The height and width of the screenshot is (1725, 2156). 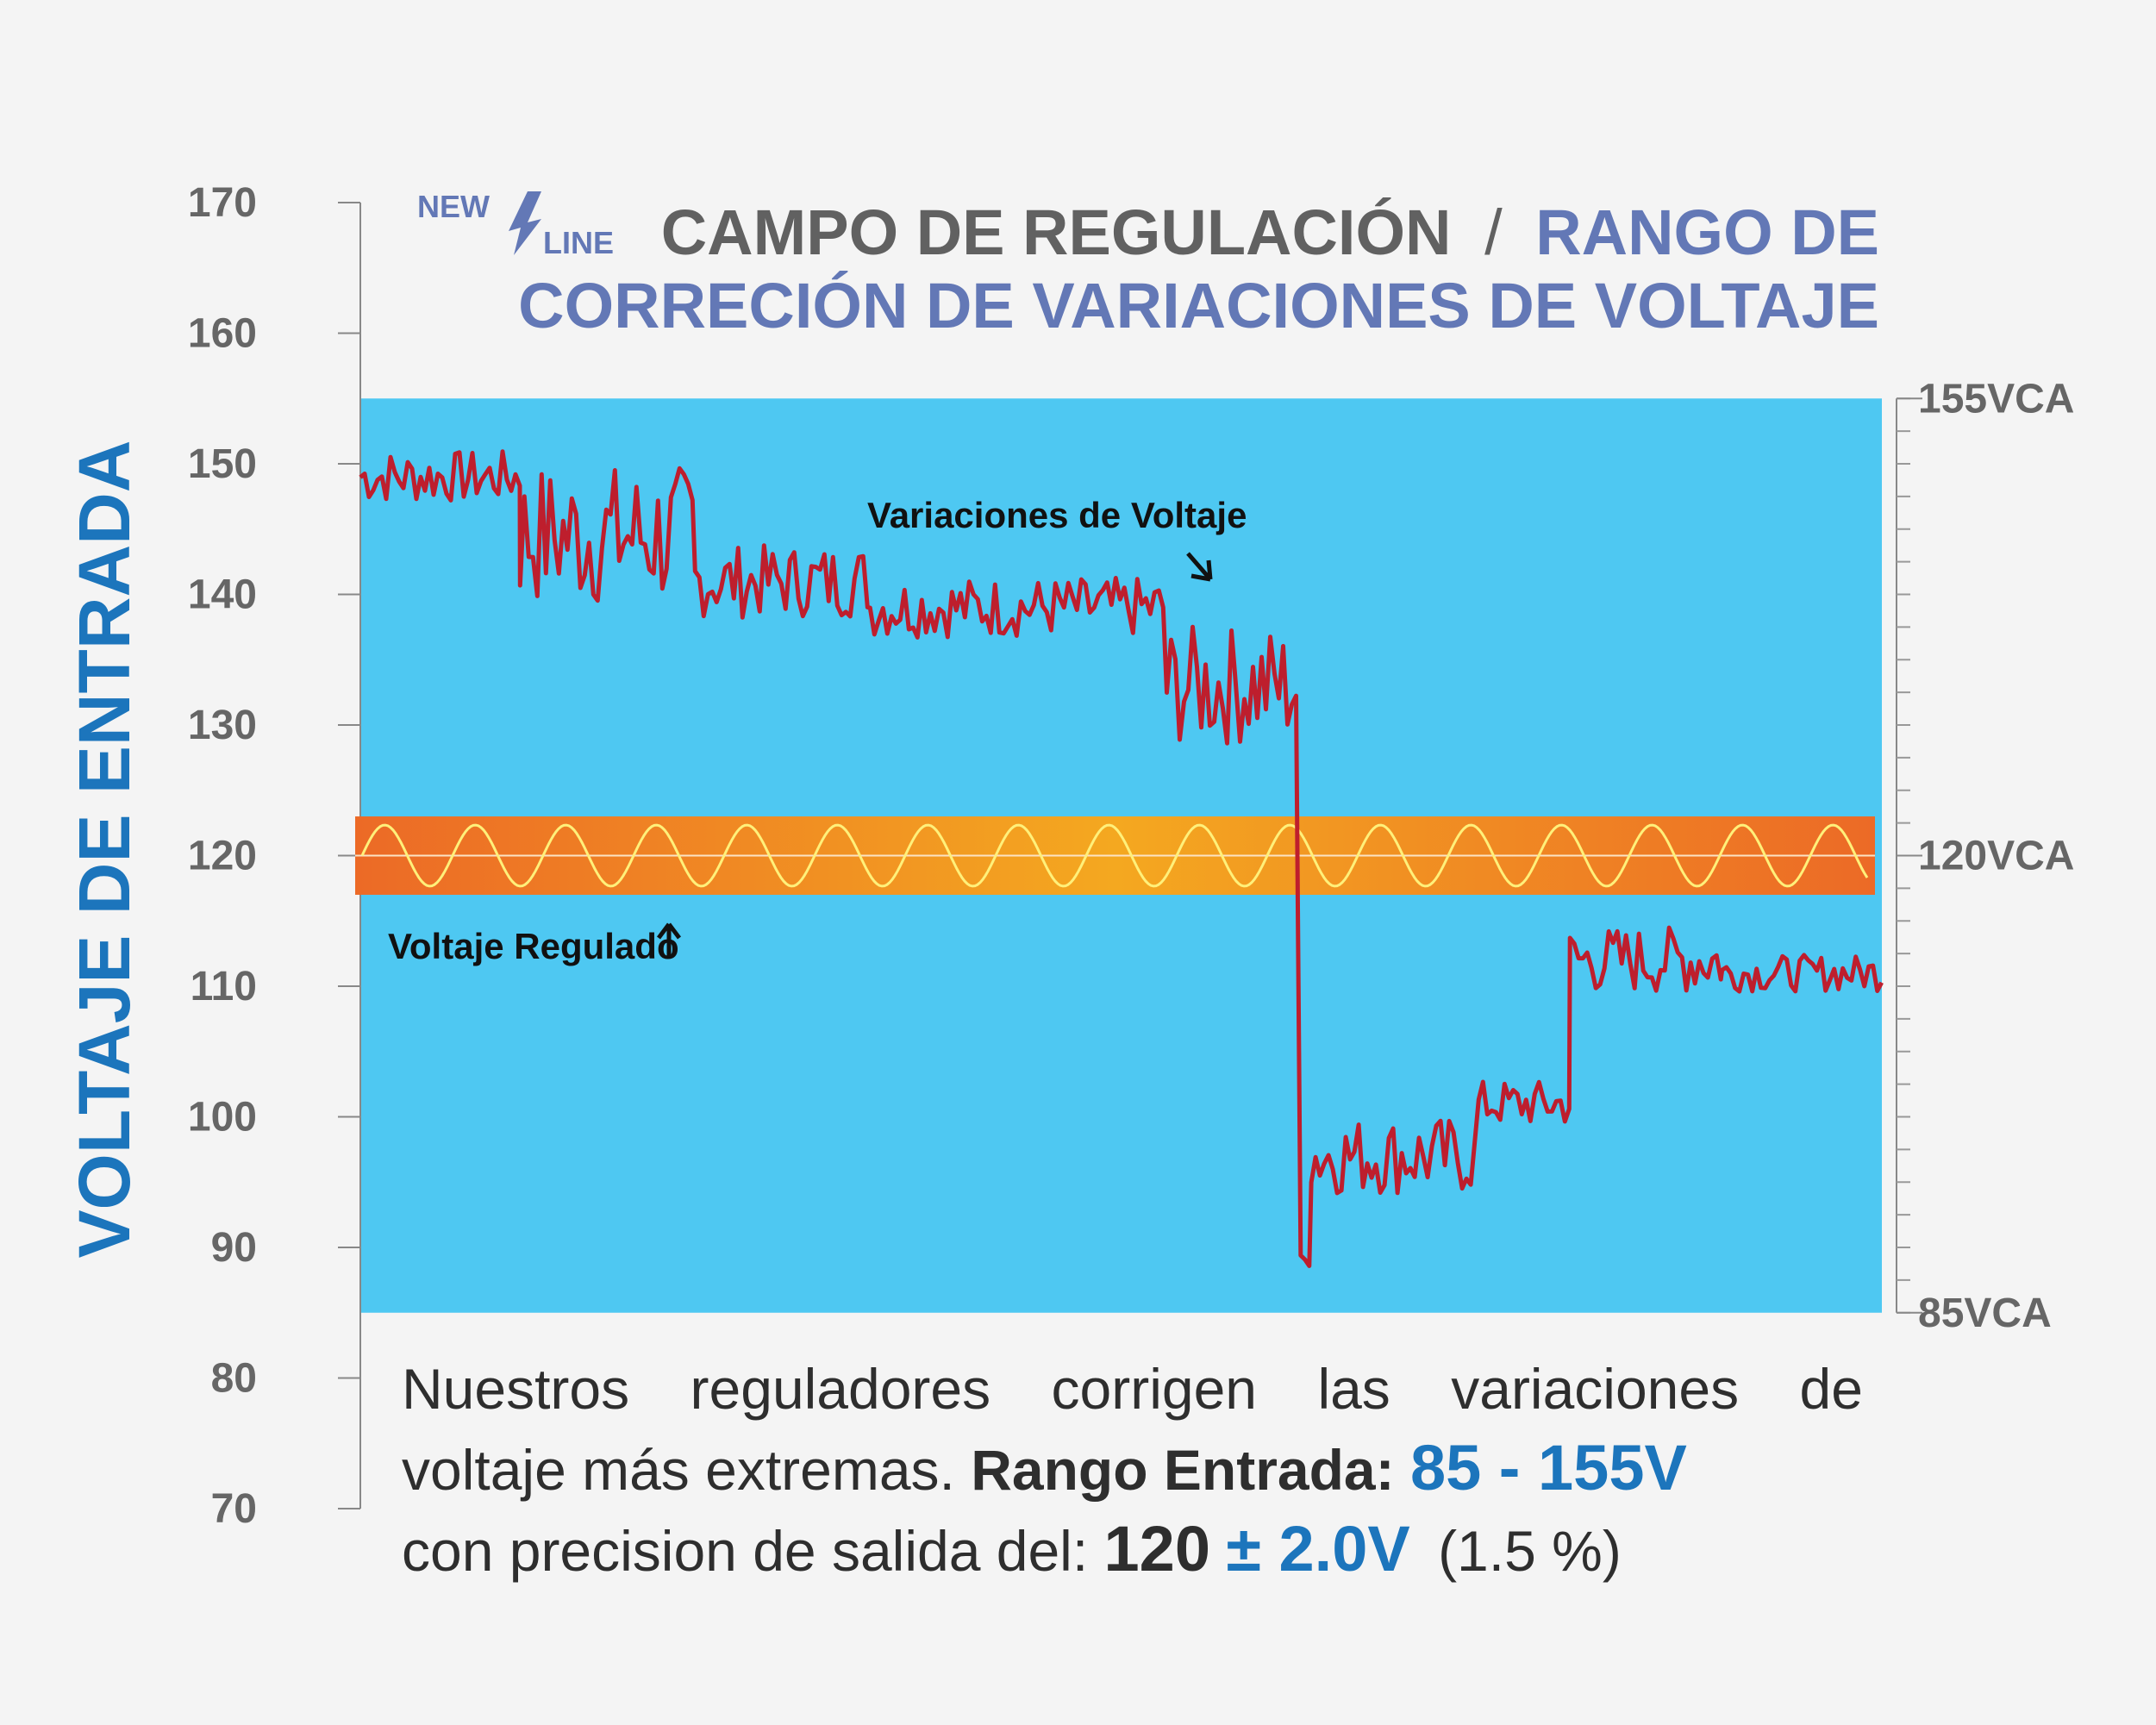 I want to click on range-label: Rango Entrada:, so click(x=1183, y=1470).